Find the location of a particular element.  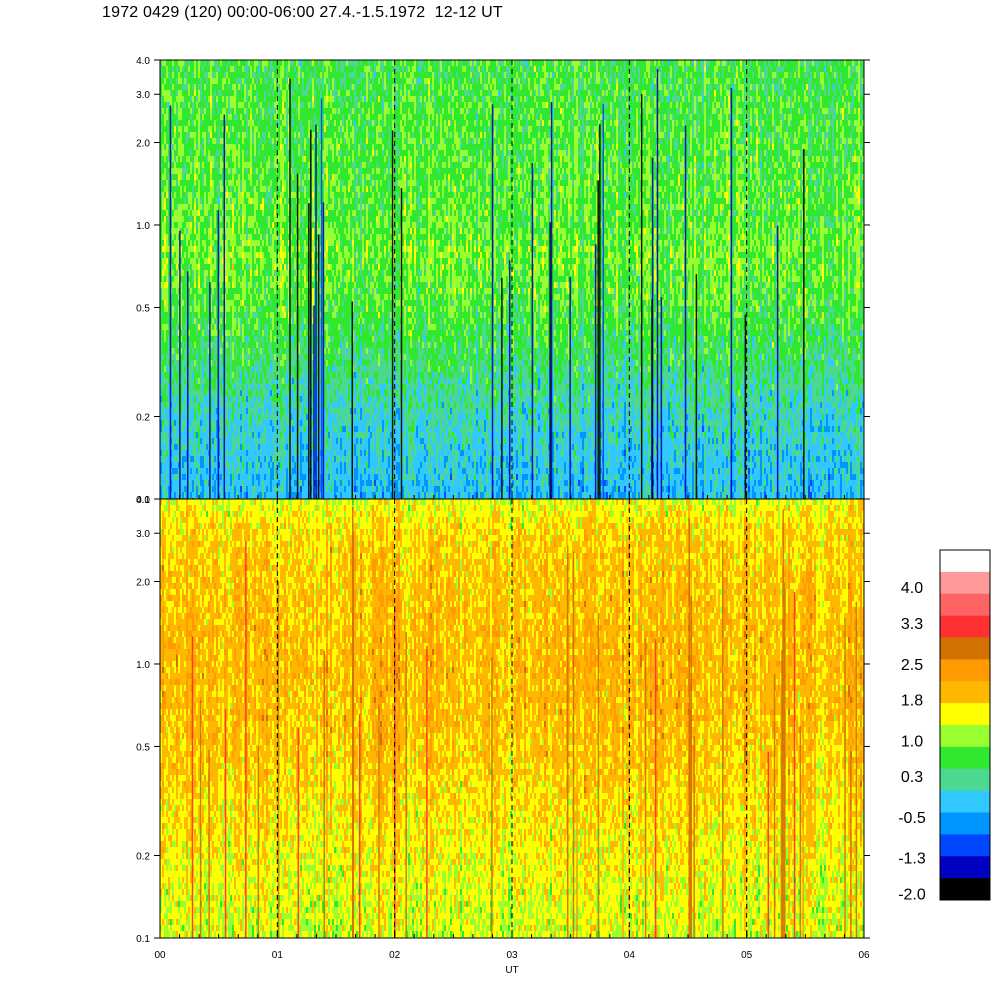

x-axis-label: UT is located at coordinates (511, 970).